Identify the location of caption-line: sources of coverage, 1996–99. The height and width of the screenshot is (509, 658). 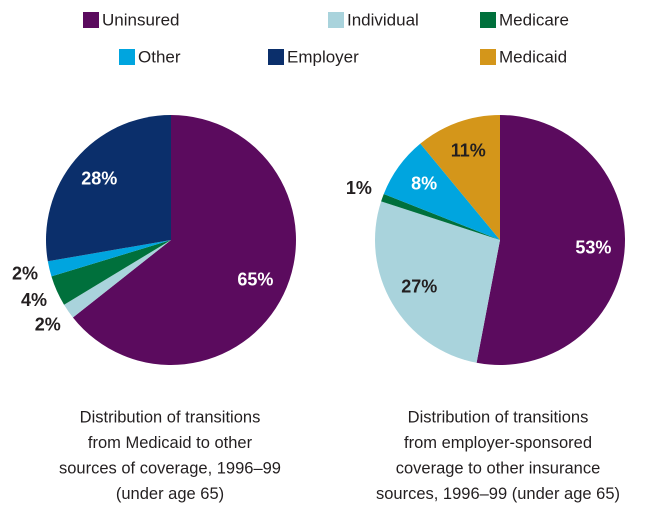
(170, 468).